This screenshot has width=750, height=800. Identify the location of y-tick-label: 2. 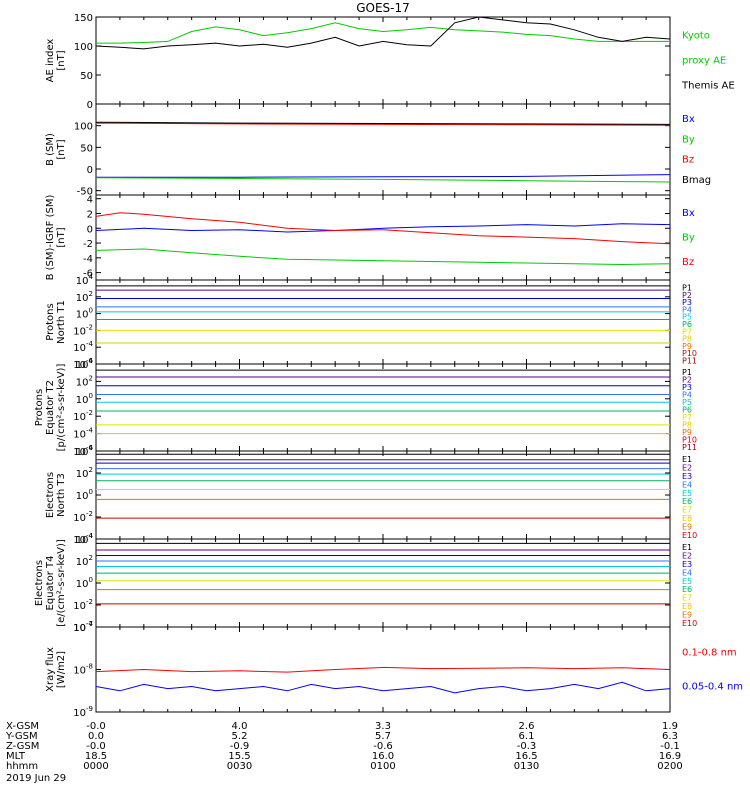
(90, 214).